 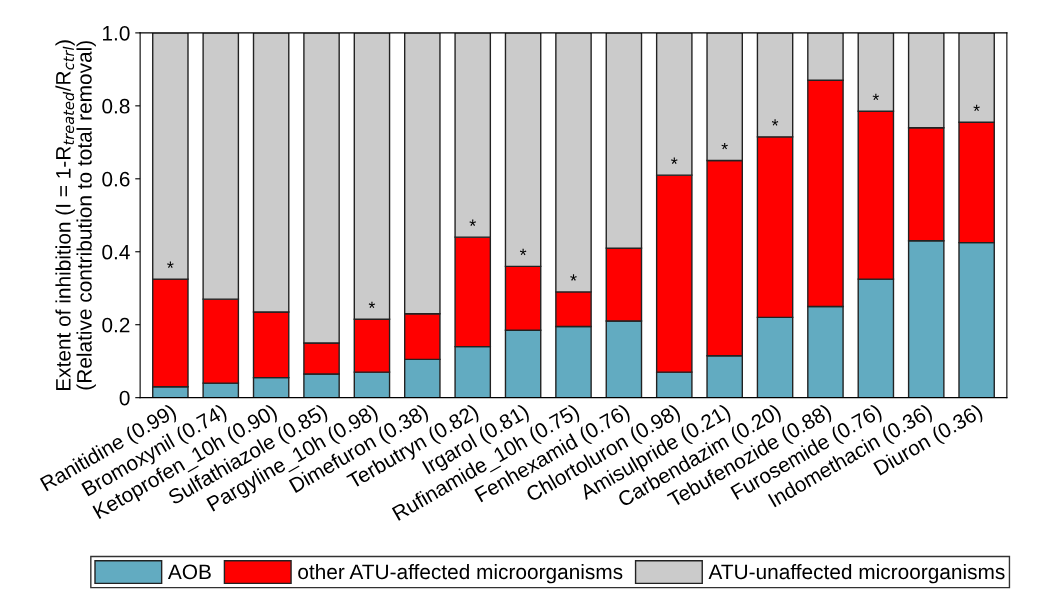 What do you see at coordinates (116, 325) in the screenshot?
I see `y-tick-label: 0.2` at bounding box center [116, 325].